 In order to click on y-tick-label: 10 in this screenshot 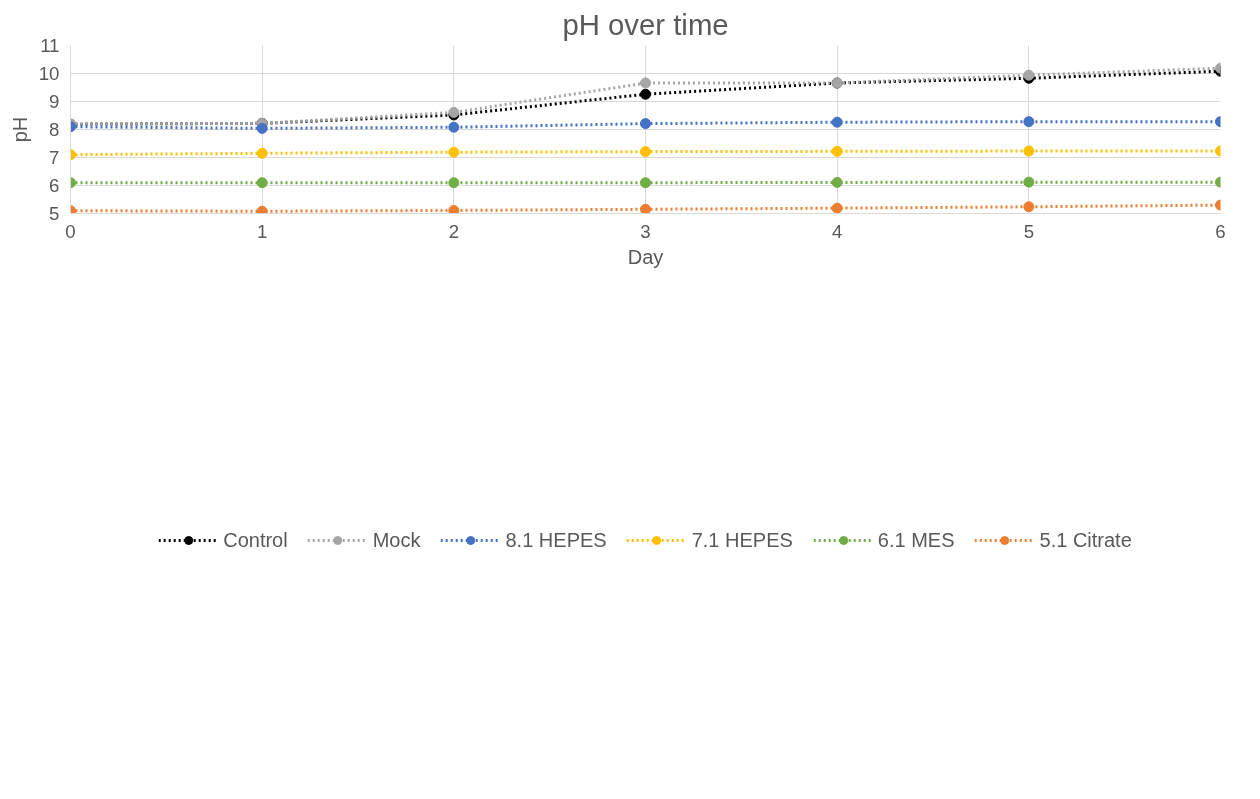, I will do `click(49, 73)`.